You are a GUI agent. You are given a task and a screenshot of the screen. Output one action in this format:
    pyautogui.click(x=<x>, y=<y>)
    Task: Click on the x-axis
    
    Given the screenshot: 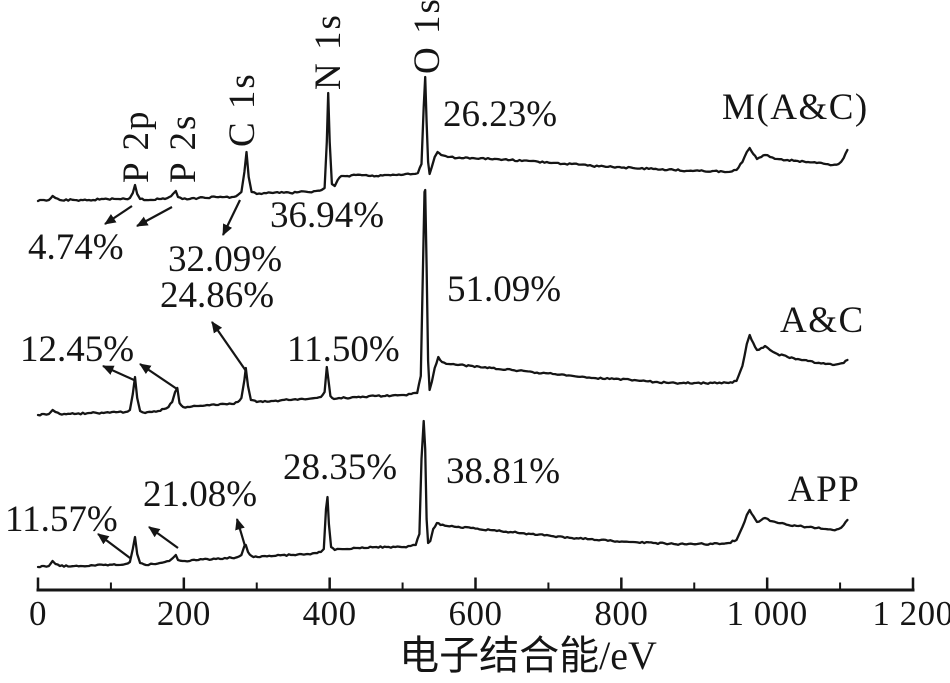 What is the action you would take?
    pyautogui.click(x=475, y=584)
    